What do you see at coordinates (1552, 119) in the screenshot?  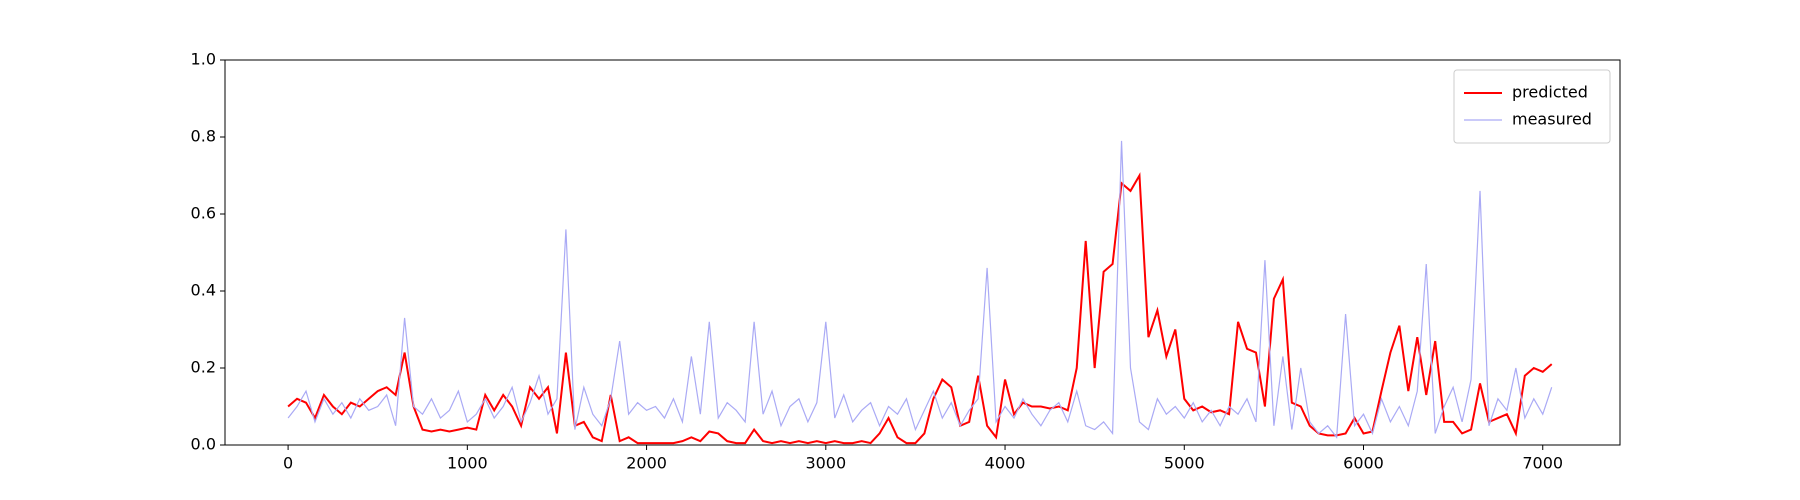 I see `legend-label: measured` at bounding box center [1552, 119].